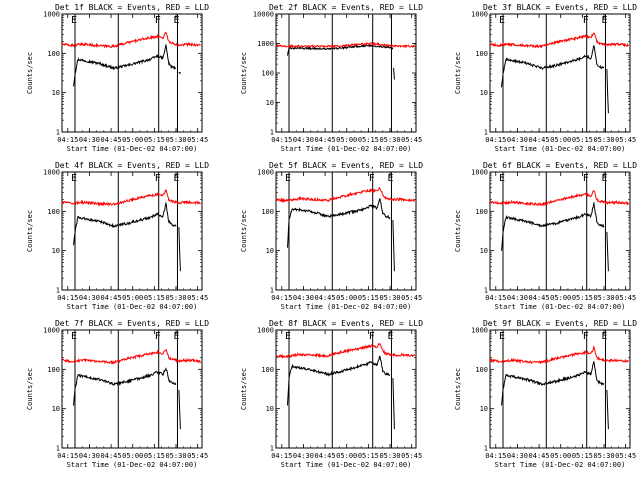 This screenshot has height=480, width=640. I want to click on chart-title: Det 3f BLACK = Events, RED = LLD, so click(560, 7).